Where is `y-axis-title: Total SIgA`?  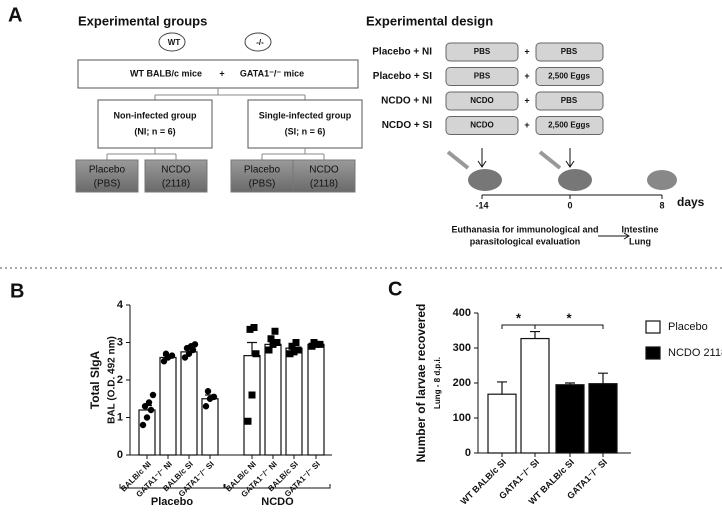 y-axis-title: Total SIgA is located at coordinates (95, 379).